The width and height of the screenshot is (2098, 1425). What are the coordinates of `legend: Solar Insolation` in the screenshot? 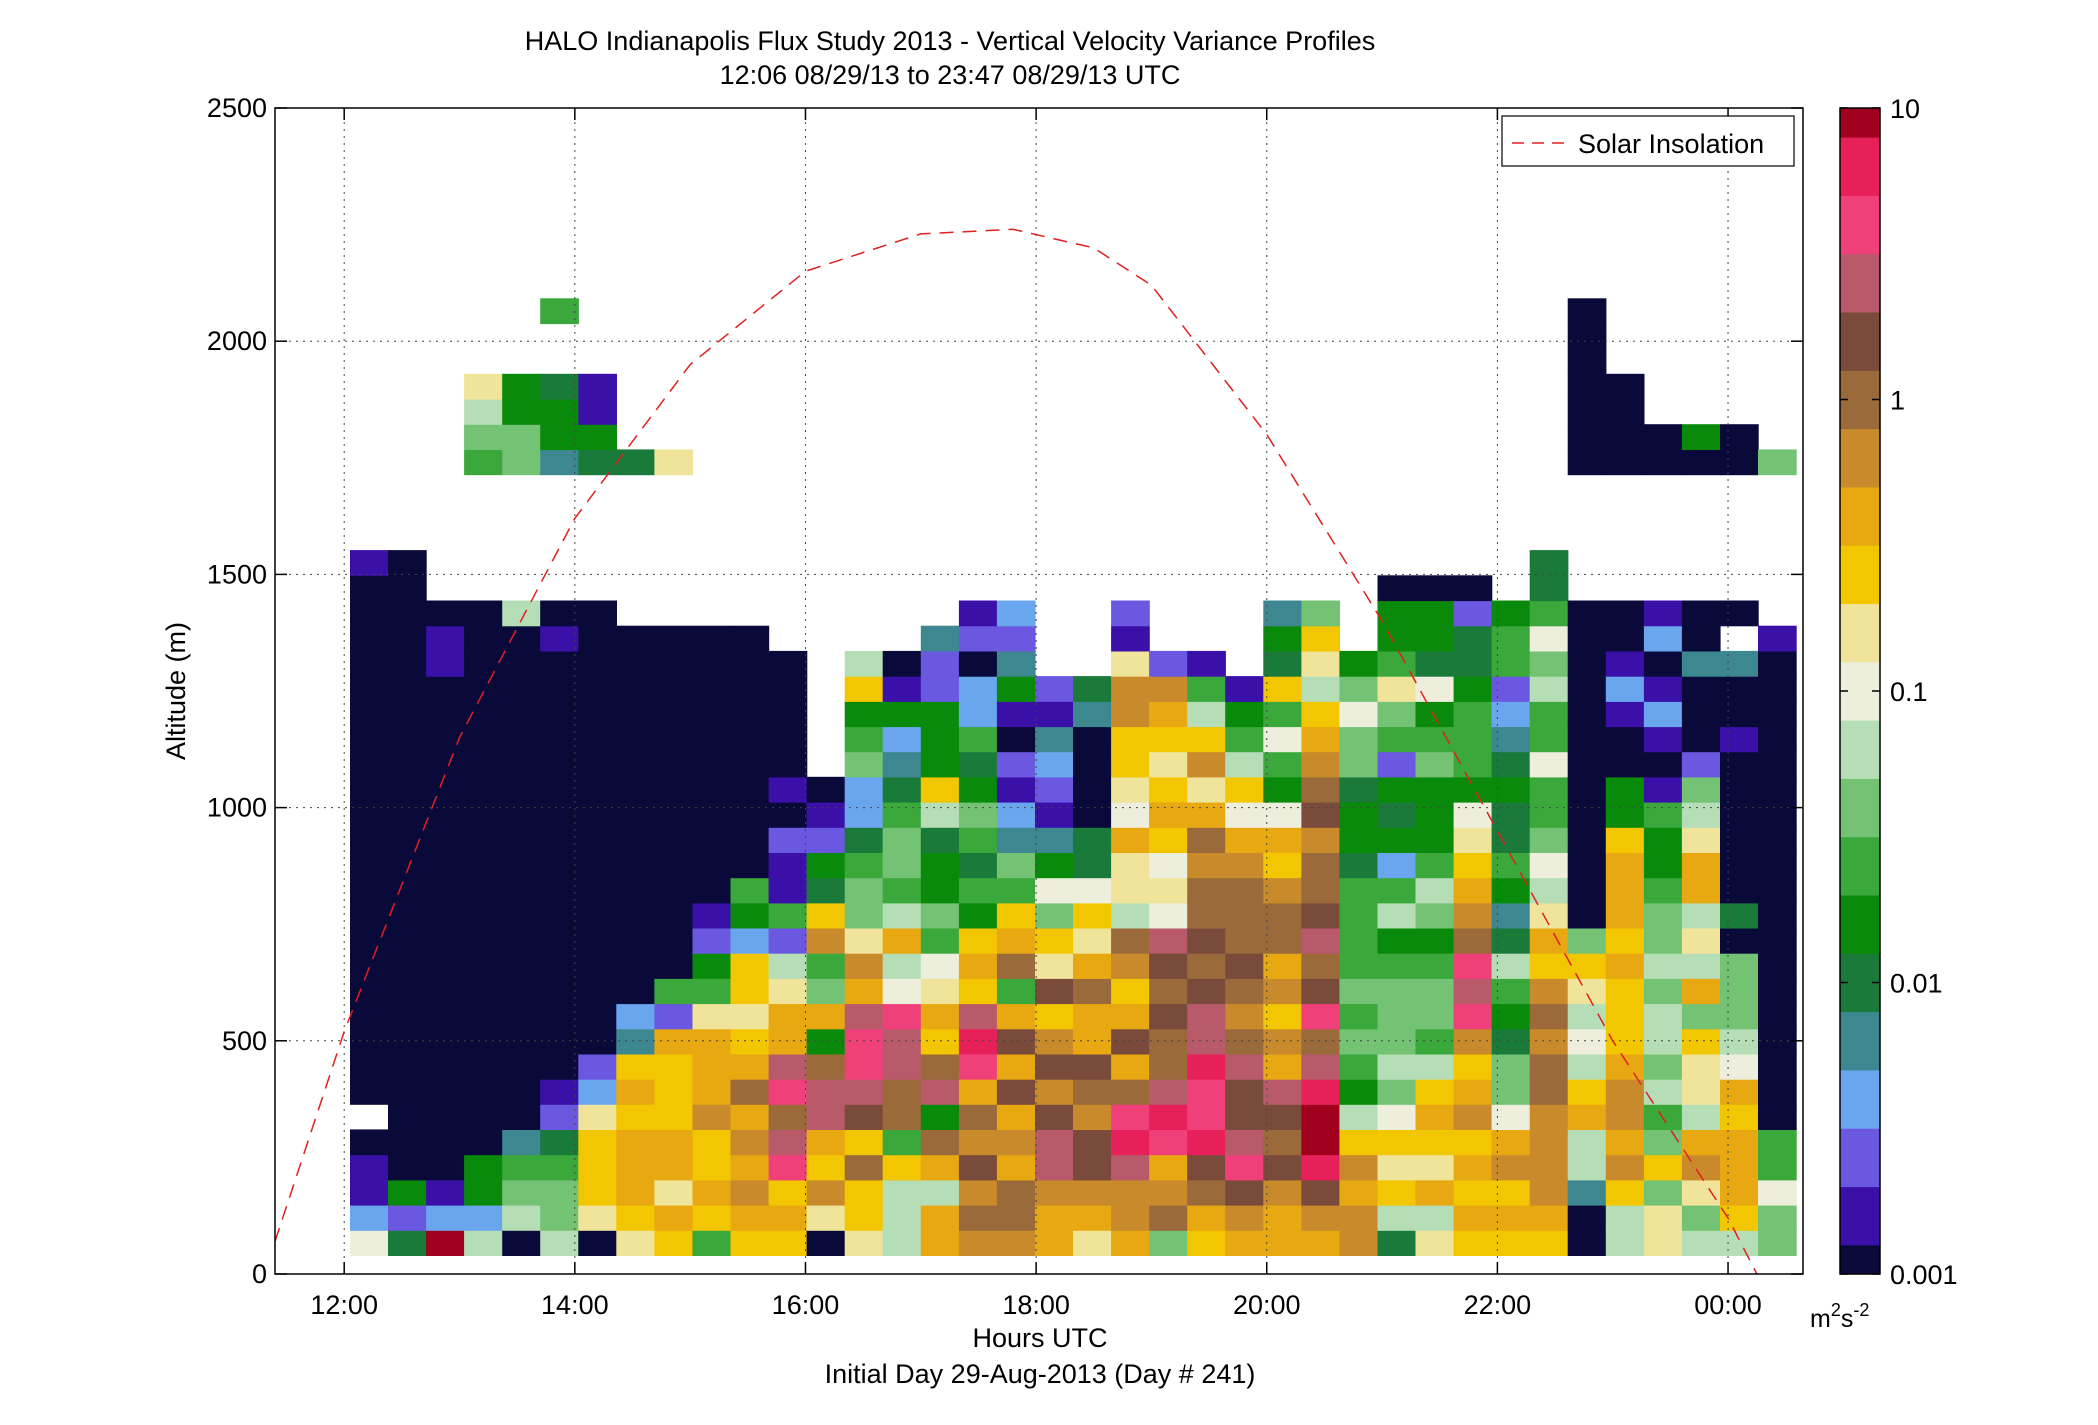 It's located at (1648, 141).